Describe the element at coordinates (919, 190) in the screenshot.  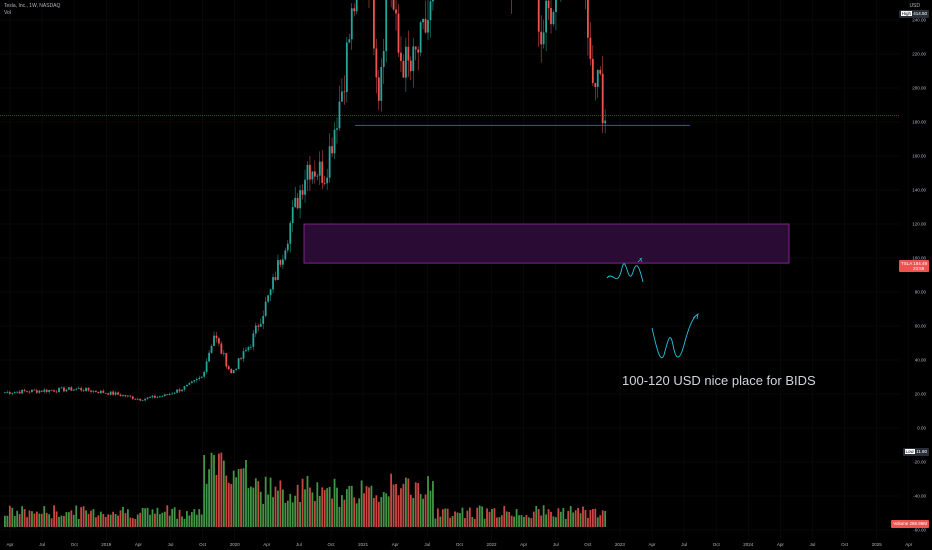
I see `price-tick-label: 140.00` at that location.